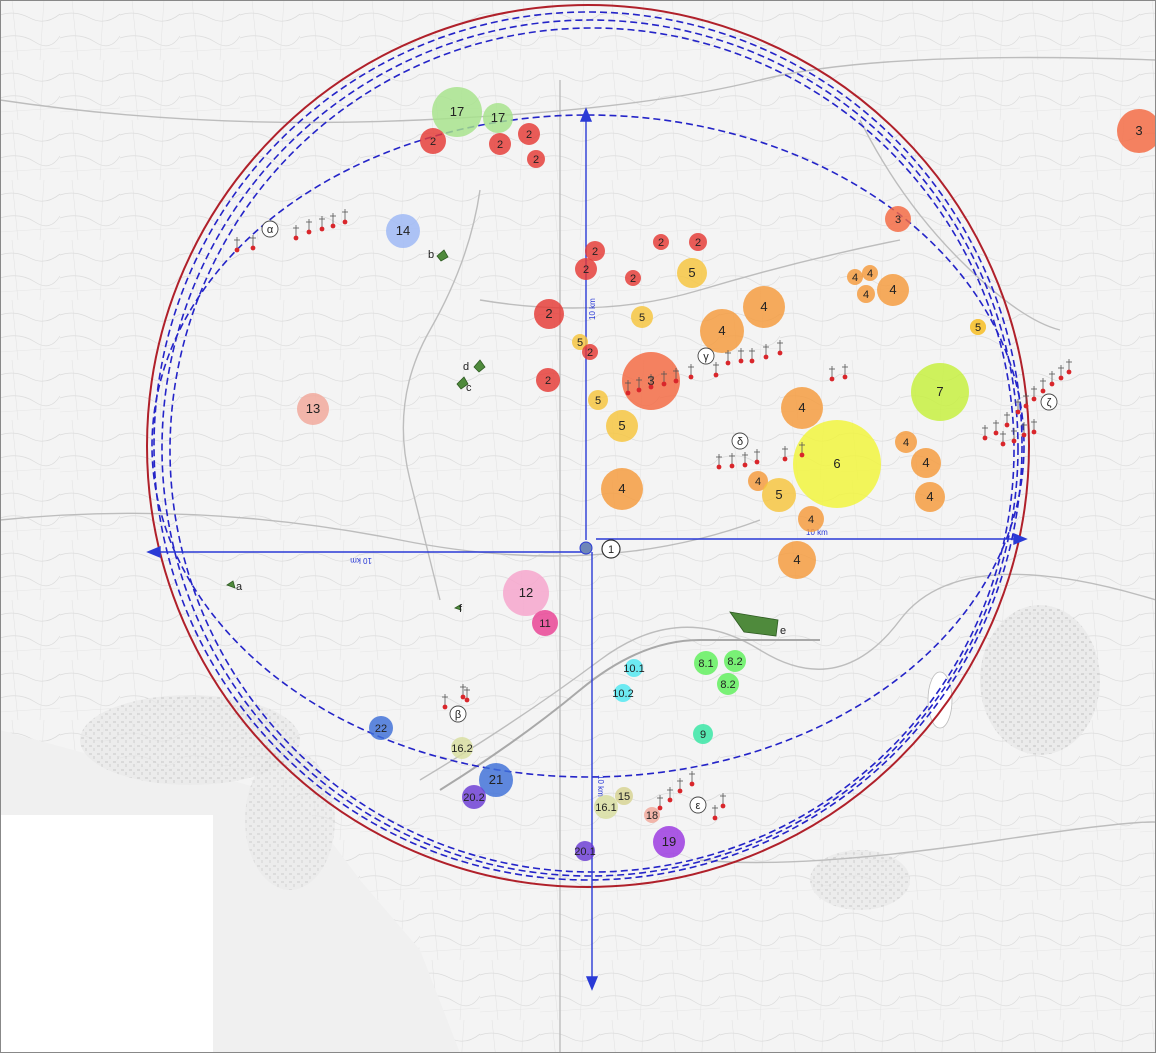 This screenshot has height=1053, width=1156. Describe the element at coordinates (431, 255) in the screenshot. I see `zone-label-b: b` at that location.